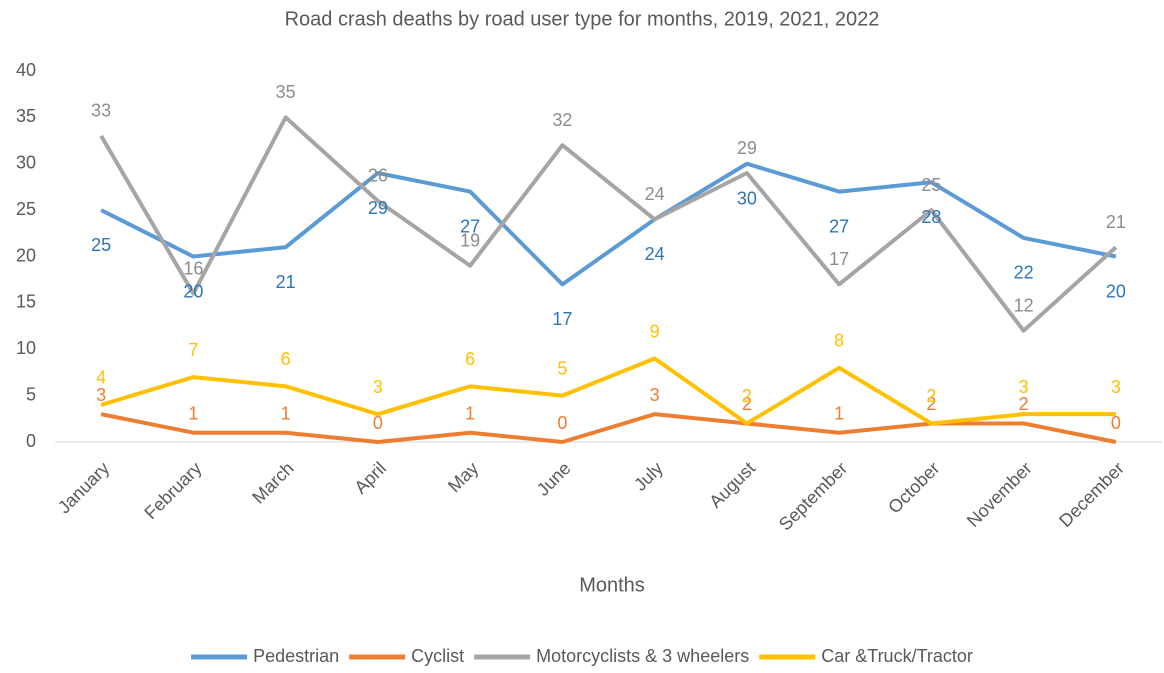 This screenshot has height=673, width=1164. Describe the element at coordinates (463, 477) in the screenshot. I see `x-tick-label: May` at that location.